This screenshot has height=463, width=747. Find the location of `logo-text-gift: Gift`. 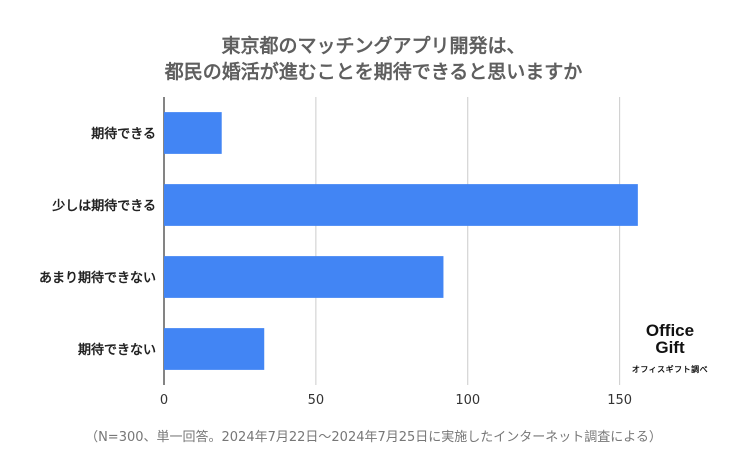

logo-text-gift: Gift is located at coordinates (670, 347).